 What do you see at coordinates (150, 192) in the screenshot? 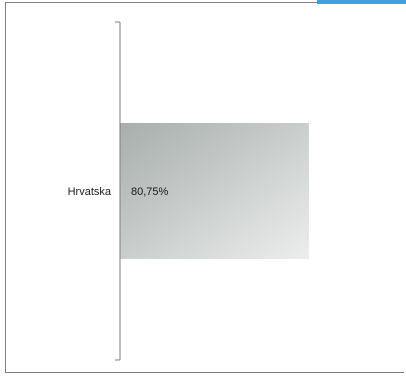
I see `data-label: 80,75%` at bounding box center [150, 192].